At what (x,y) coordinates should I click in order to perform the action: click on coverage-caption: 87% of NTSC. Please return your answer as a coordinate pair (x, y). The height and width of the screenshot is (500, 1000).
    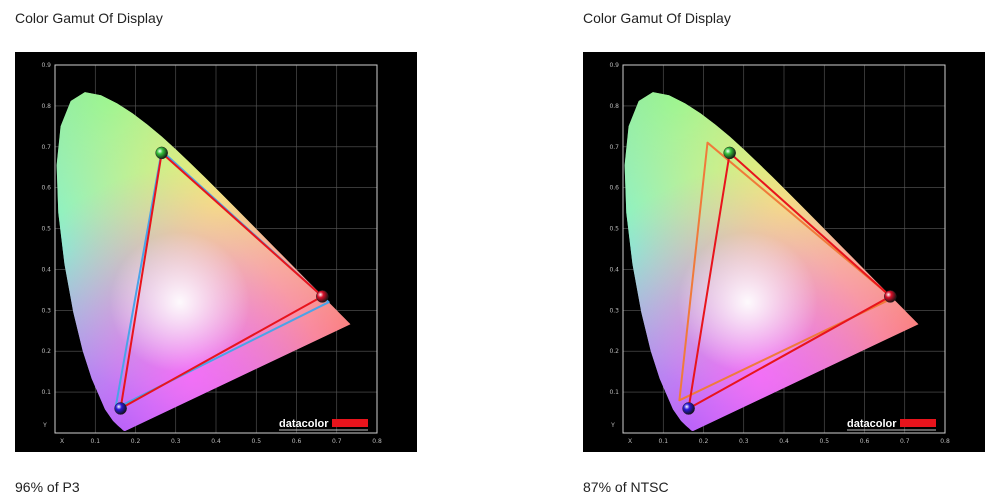
    Looking at the image, I should click on (626, 487).